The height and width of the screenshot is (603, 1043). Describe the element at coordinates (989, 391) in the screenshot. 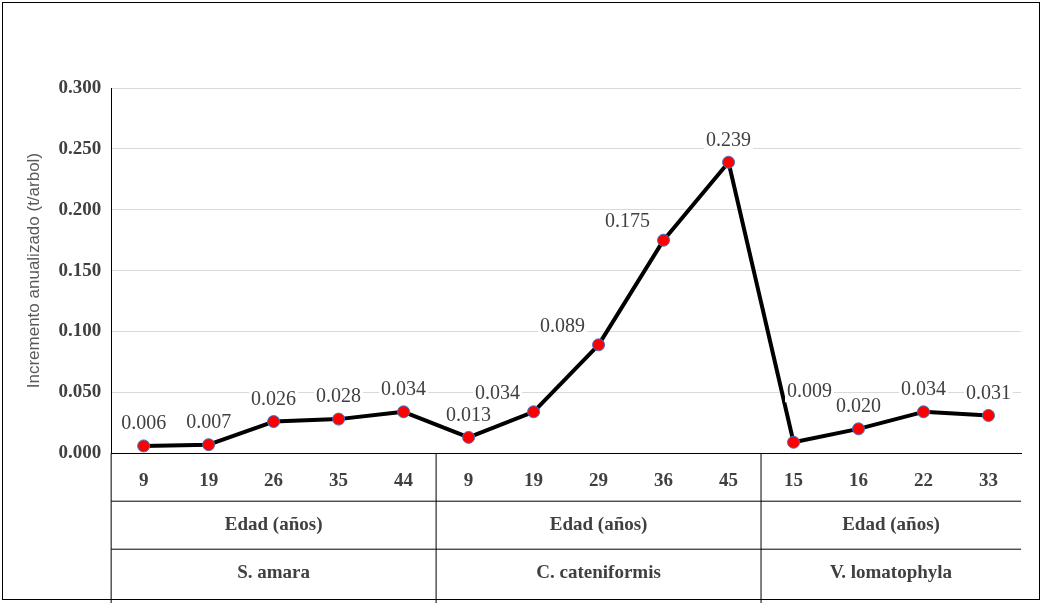

I see `data-label: 0.031` at that location.